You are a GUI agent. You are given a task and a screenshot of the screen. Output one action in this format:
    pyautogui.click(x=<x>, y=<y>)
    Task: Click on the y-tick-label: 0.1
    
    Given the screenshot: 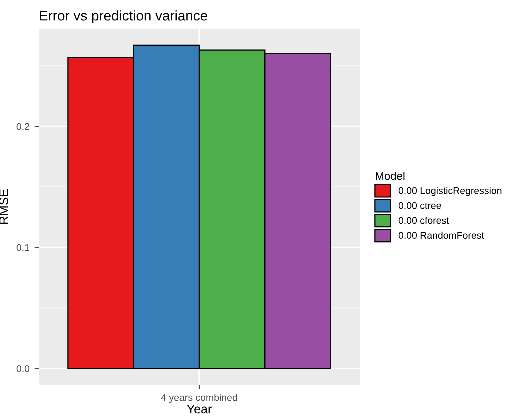 What is the action you would take?
    pyautogui.click(x=23, y=248)
    